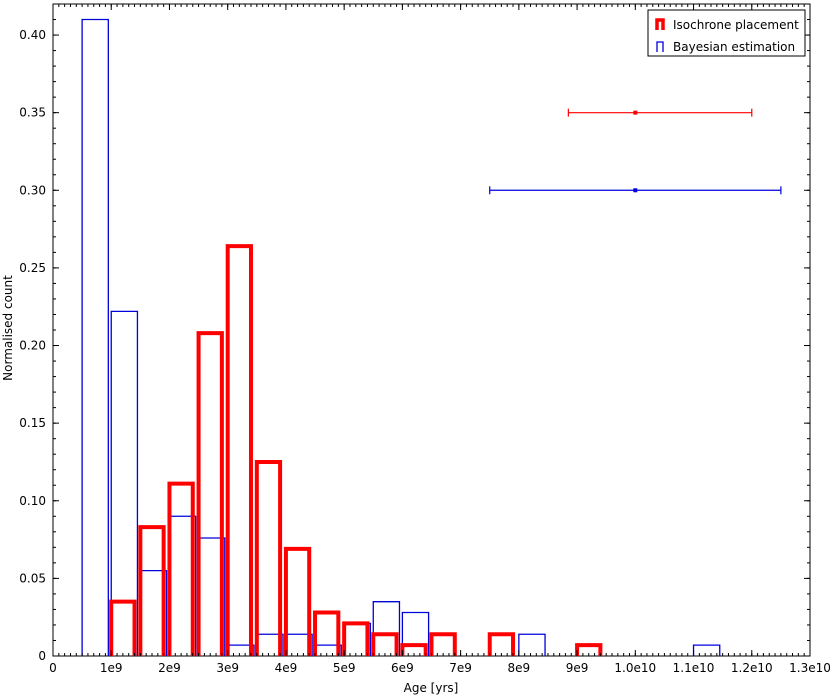 The image size is (830, 696). I want to click on y-tick-label: 0.35, so click(32, 113).